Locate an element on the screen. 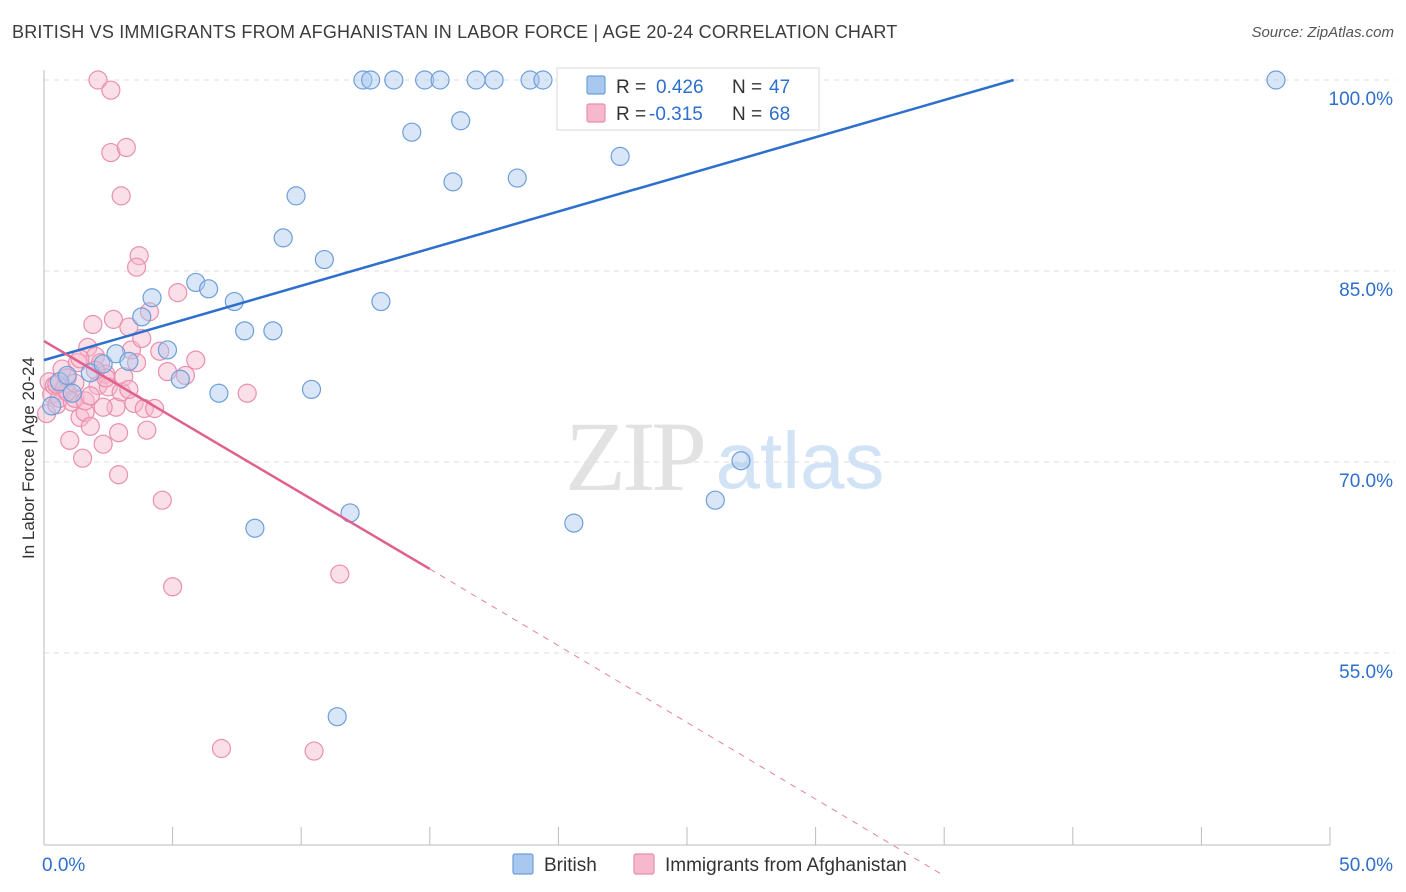 This screenshot has width=1406, height=892. legend-label-afghan: Immigrants from Afghanistan is located at coordinates (786, 865).